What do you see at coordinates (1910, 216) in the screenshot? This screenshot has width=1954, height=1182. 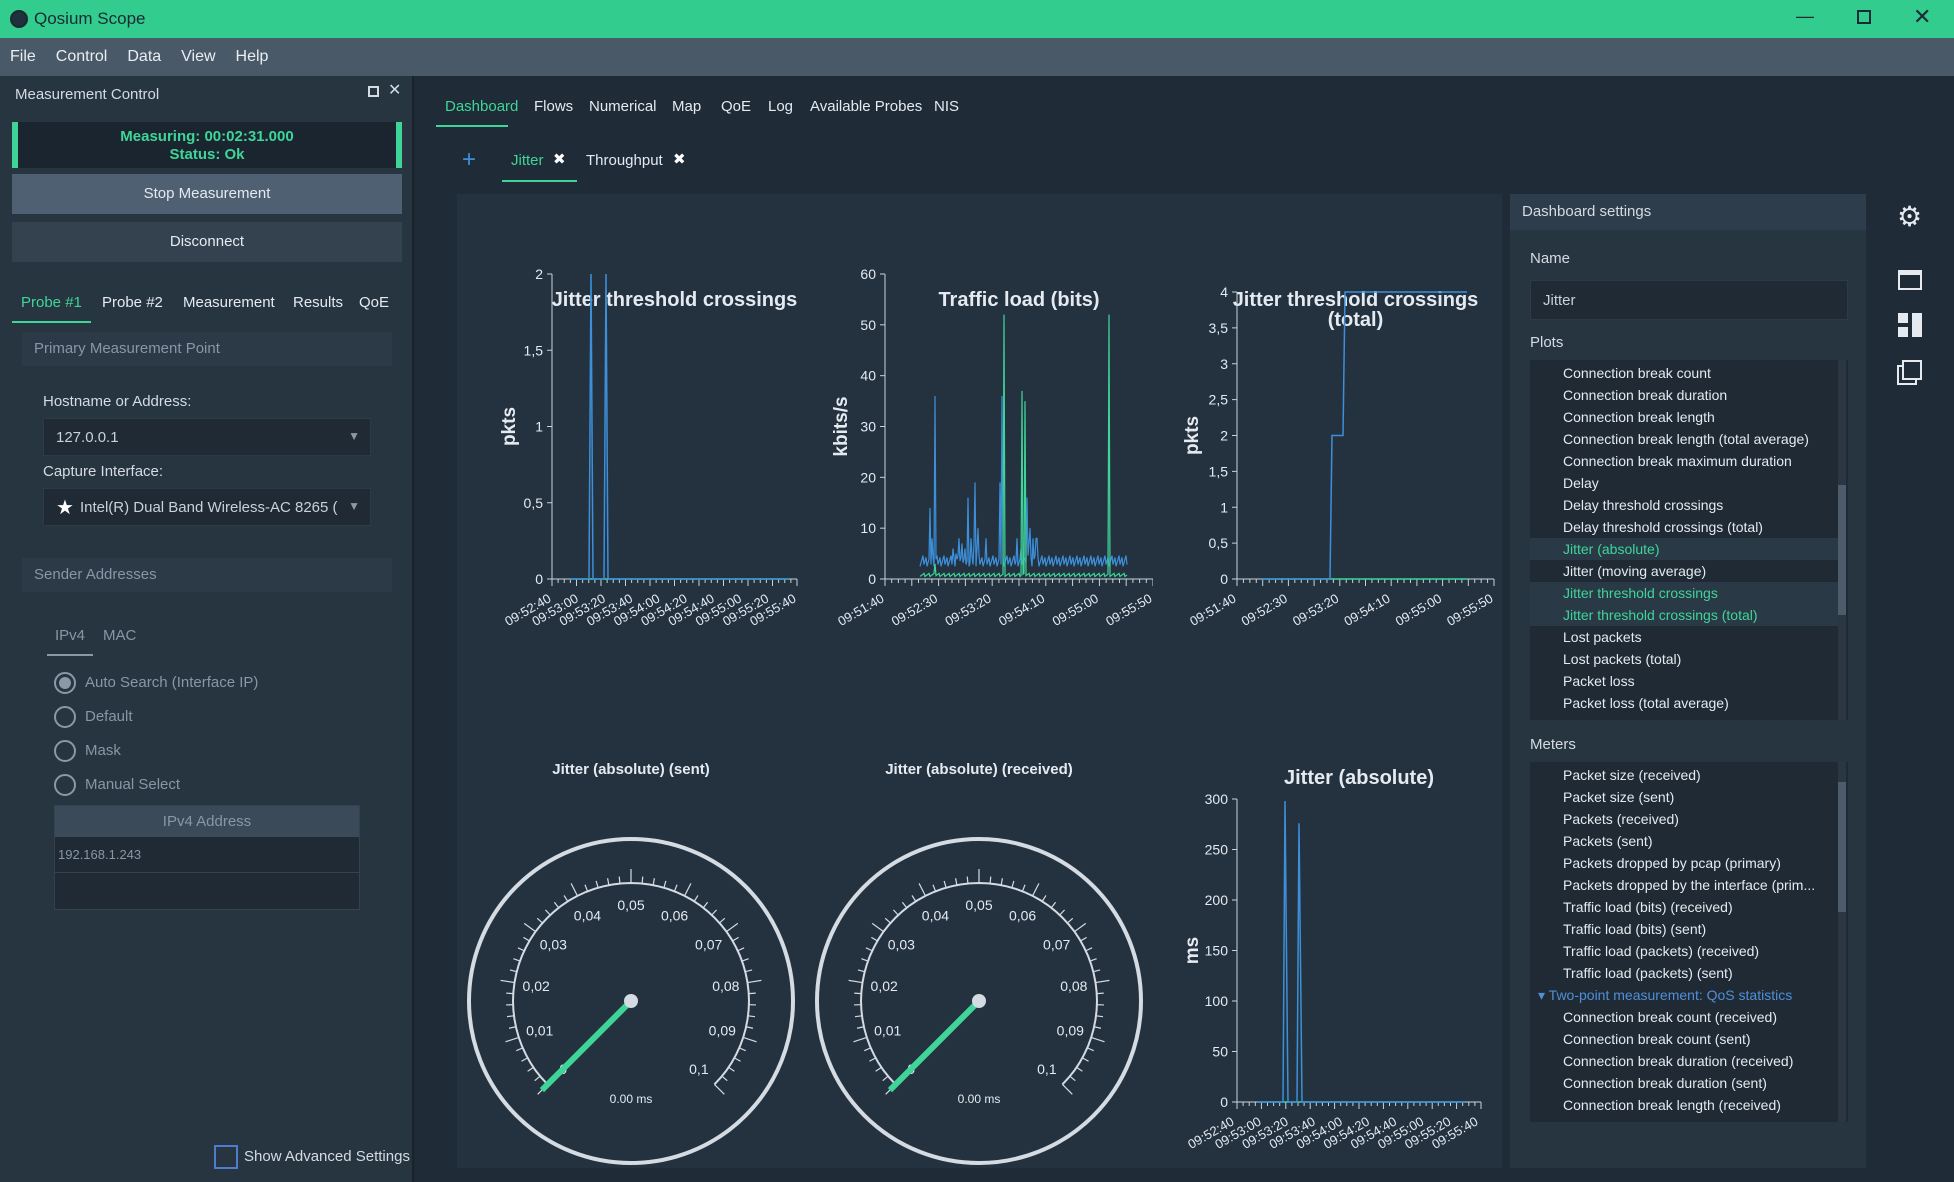 I see `gear-icon: ⚙` at bounding box center [1910, 216].